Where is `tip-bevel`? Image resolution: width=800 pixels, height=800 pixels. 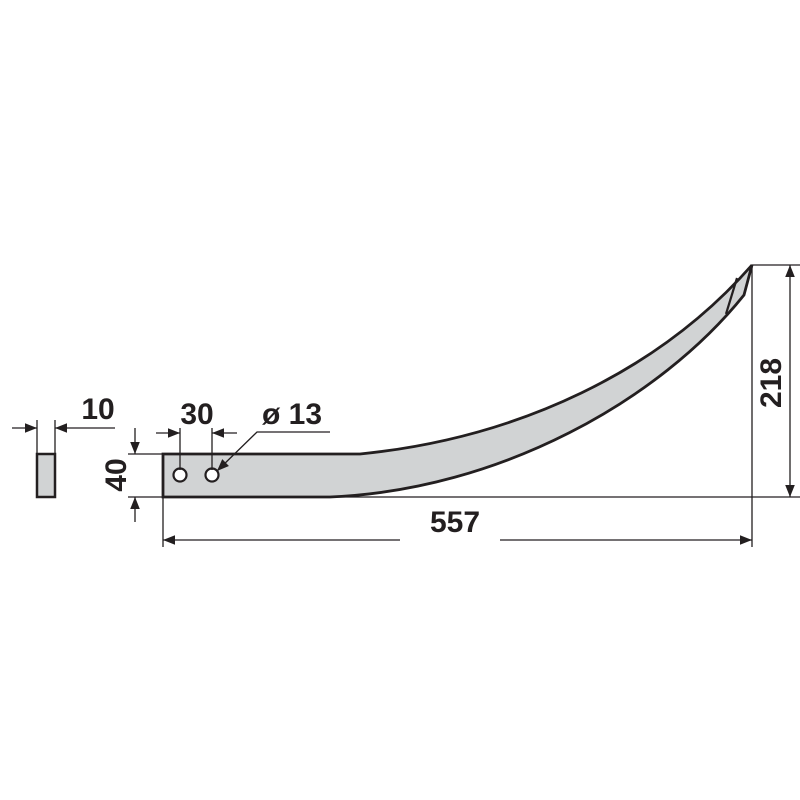
tip-bevel is located at coordinates (731, 296).